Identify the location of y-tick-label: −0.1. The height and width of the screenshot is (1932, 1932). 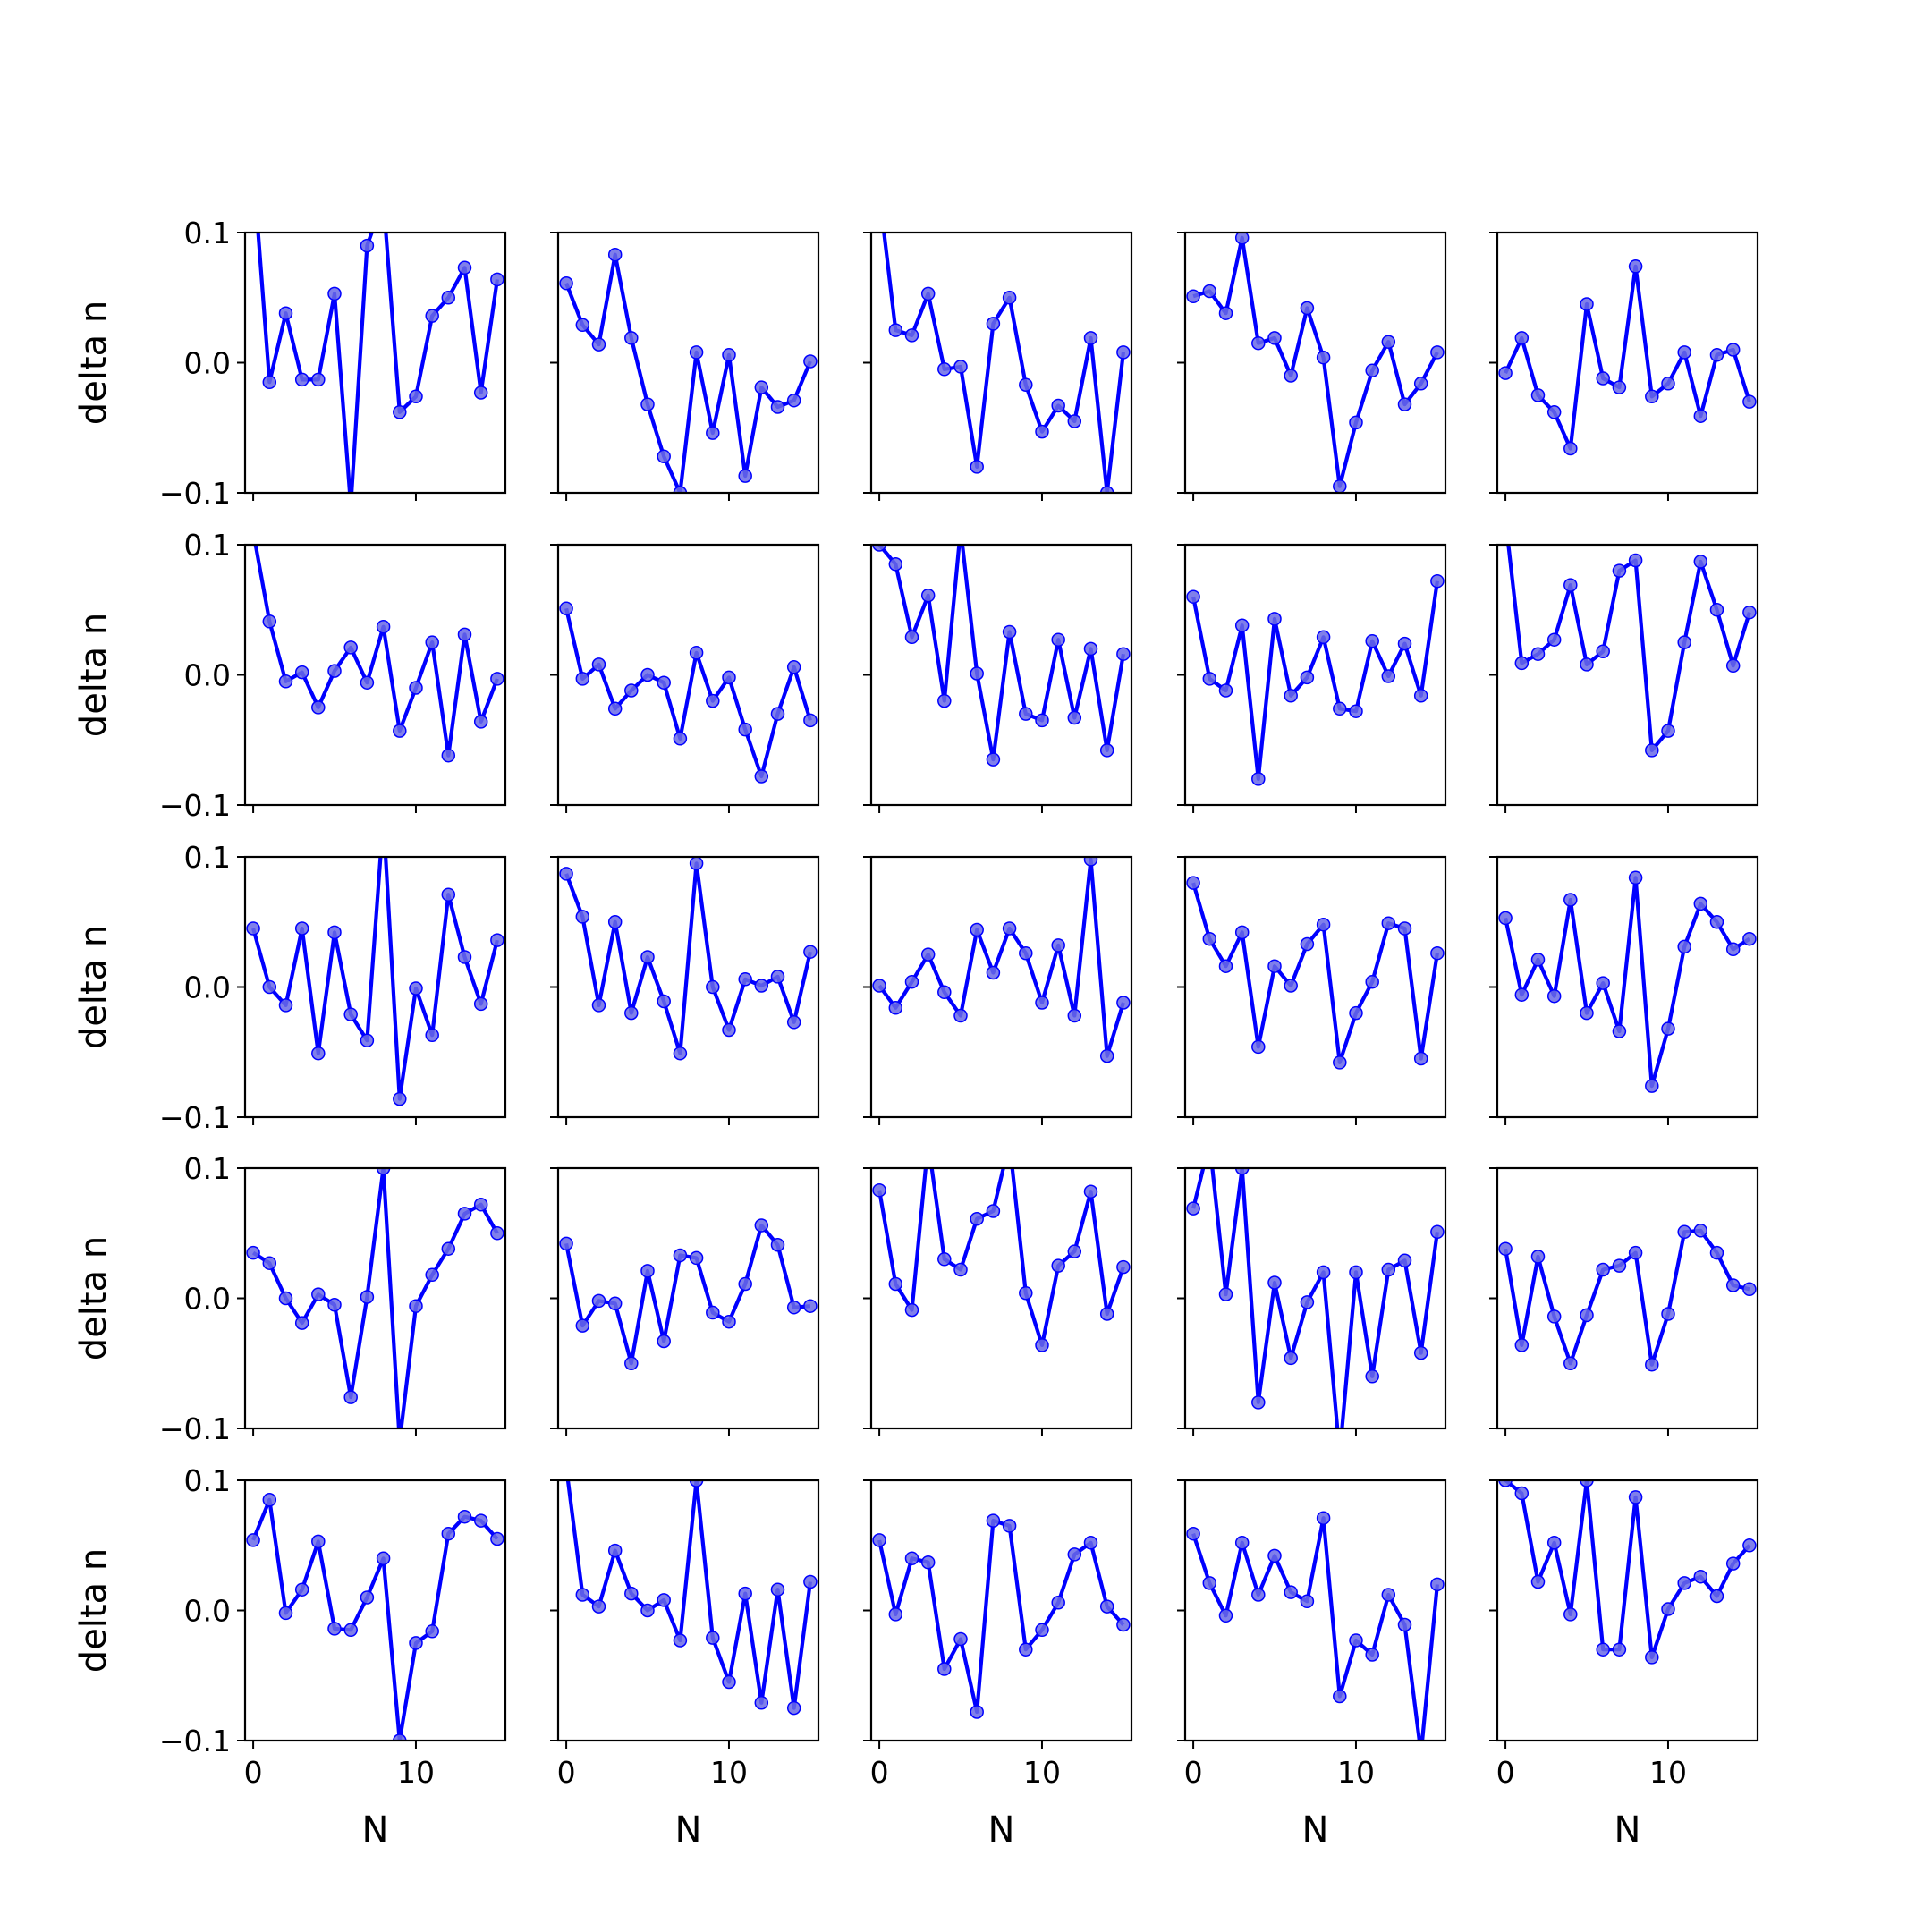
(195, 1117).